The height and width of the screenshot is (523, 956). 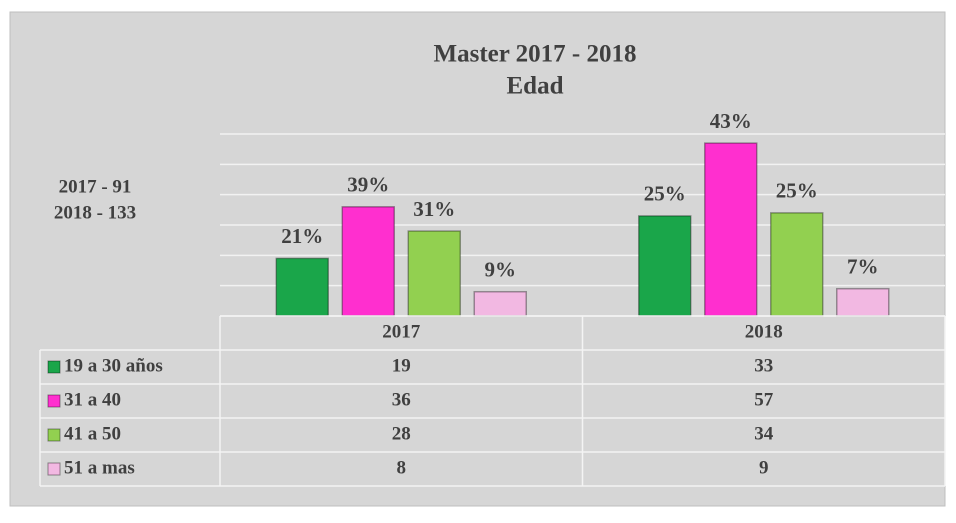 What do you see at coordinates (764, 331) in the screenshot?
I see `x-tick-label: 2018` at bounding box center [764, 331].